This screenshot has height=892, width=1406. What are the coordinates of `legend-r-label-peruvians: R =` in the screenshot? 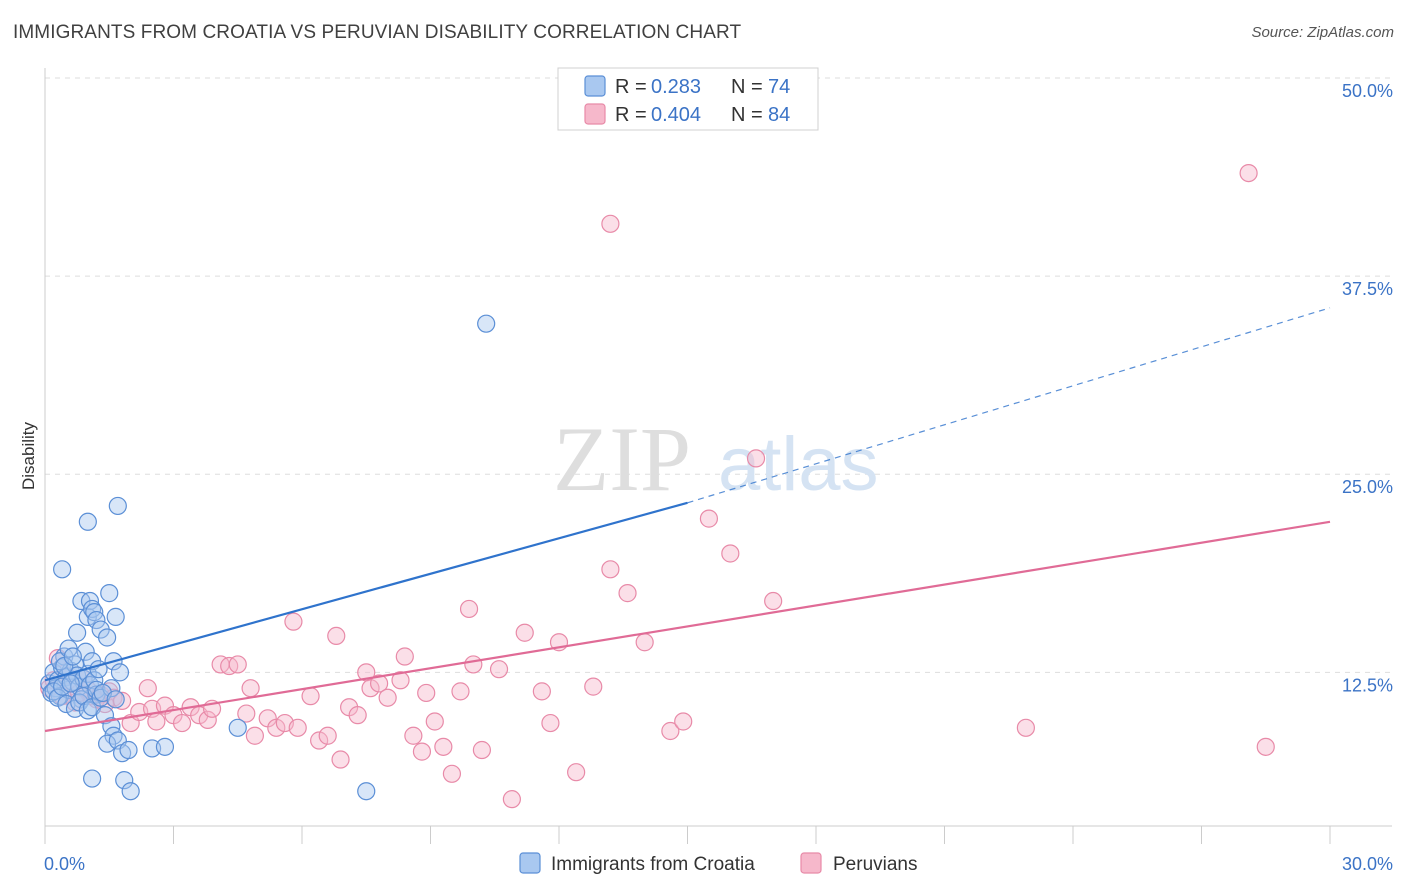 It's located at (631, 115).